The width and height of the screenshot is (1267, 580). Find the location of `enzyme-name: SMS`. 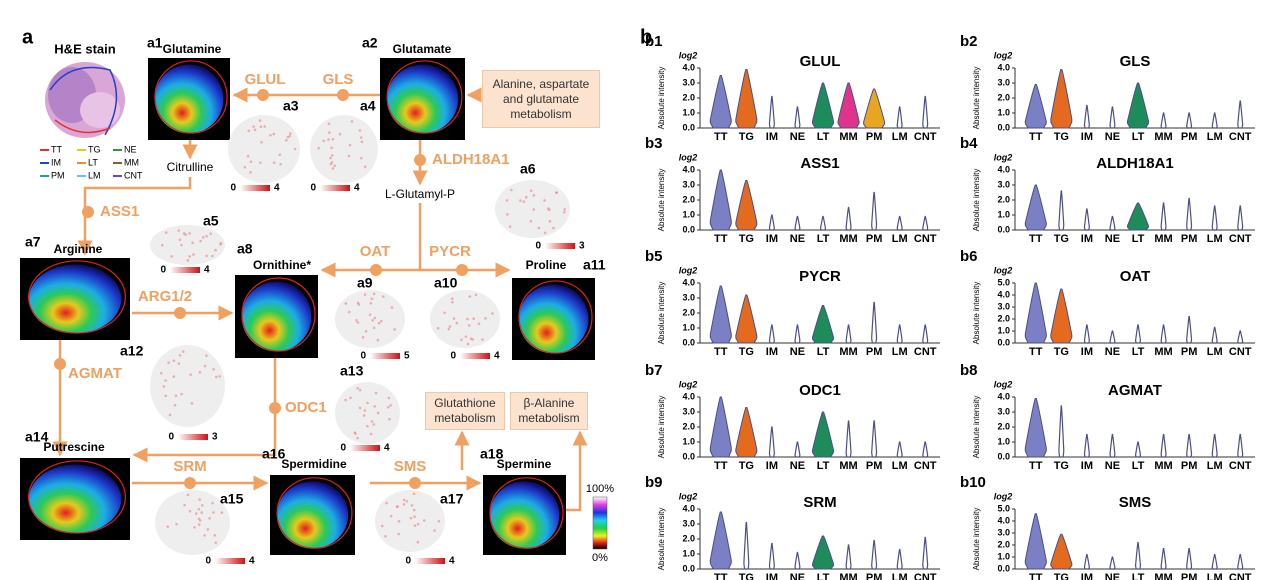

enzyme-name: SMS is located at coordinates (410, 466).